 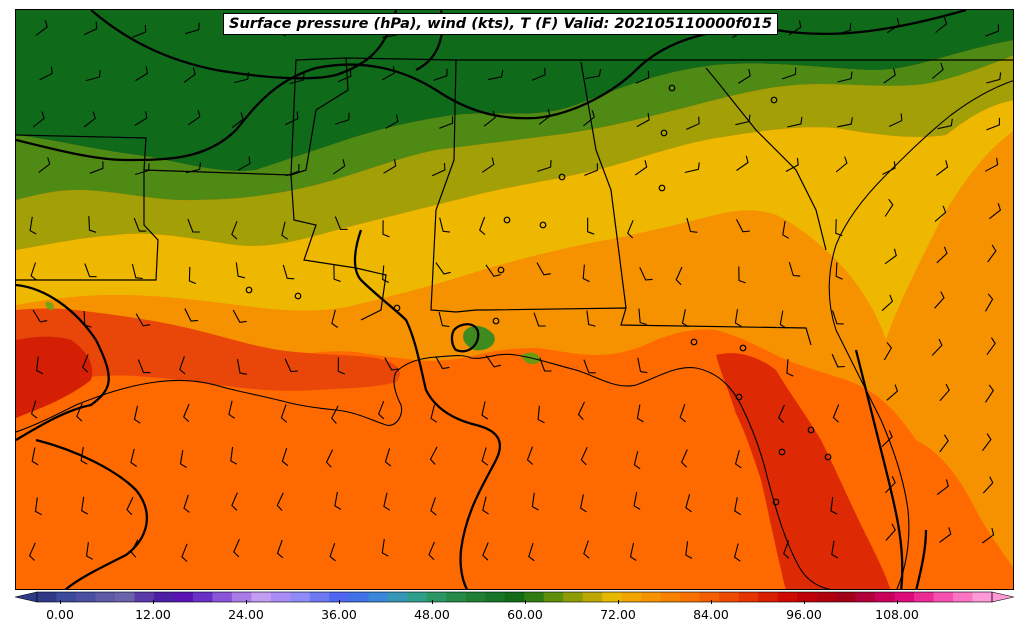 What do you see at coordinates (246, 614) in the screenshot?
I see `colorbar-label-2: 24.00` at bounding box center [246, 614].